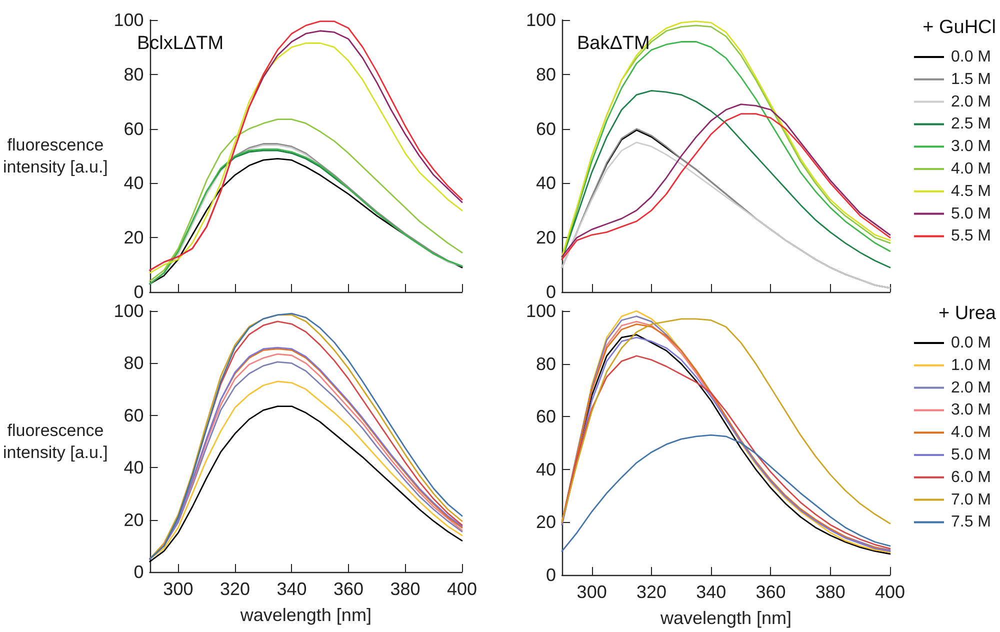 This screenshot has height=632, width=1000. I want to click on legend-label: 5.5 M, so click(970, 236).